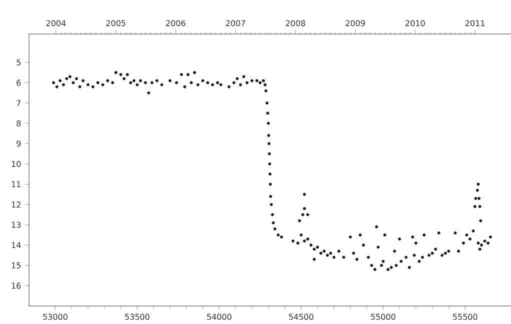  What do you see at coordinates (18, 123) in the screenshot?
I see `y-tick-label: 8` at bounding box center [18, 123].